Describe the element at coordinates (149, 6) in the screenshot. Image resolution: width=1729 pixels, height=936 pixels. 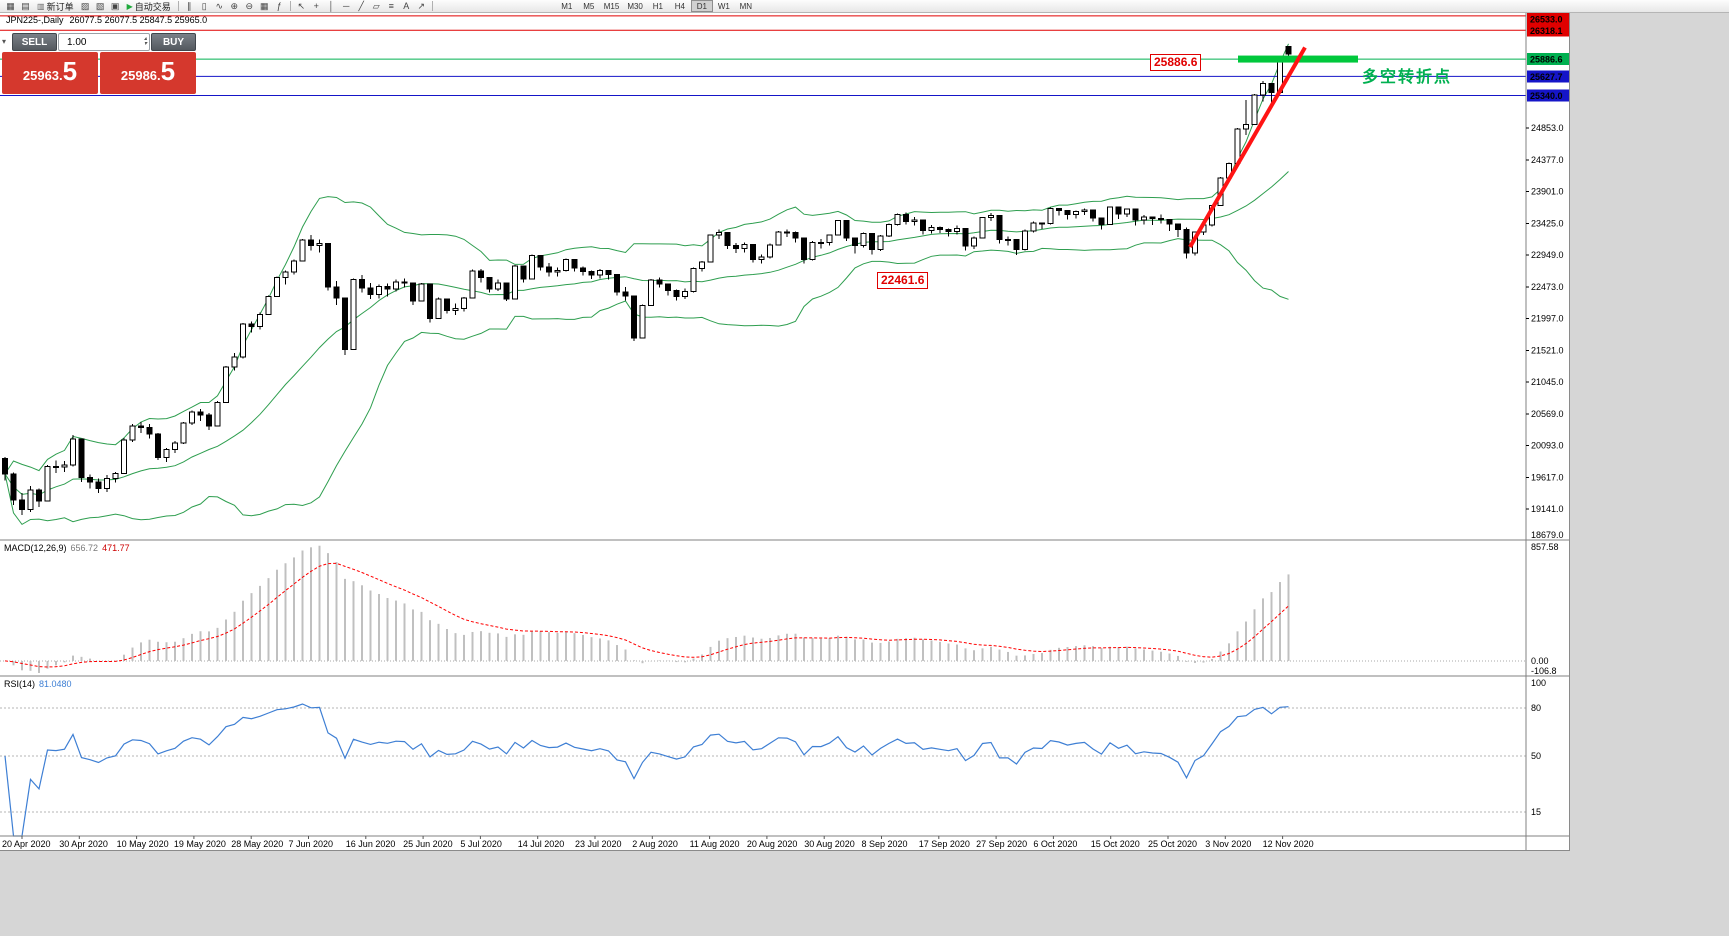
I see `autotrading-button: ▶ 自动交易` at that location.